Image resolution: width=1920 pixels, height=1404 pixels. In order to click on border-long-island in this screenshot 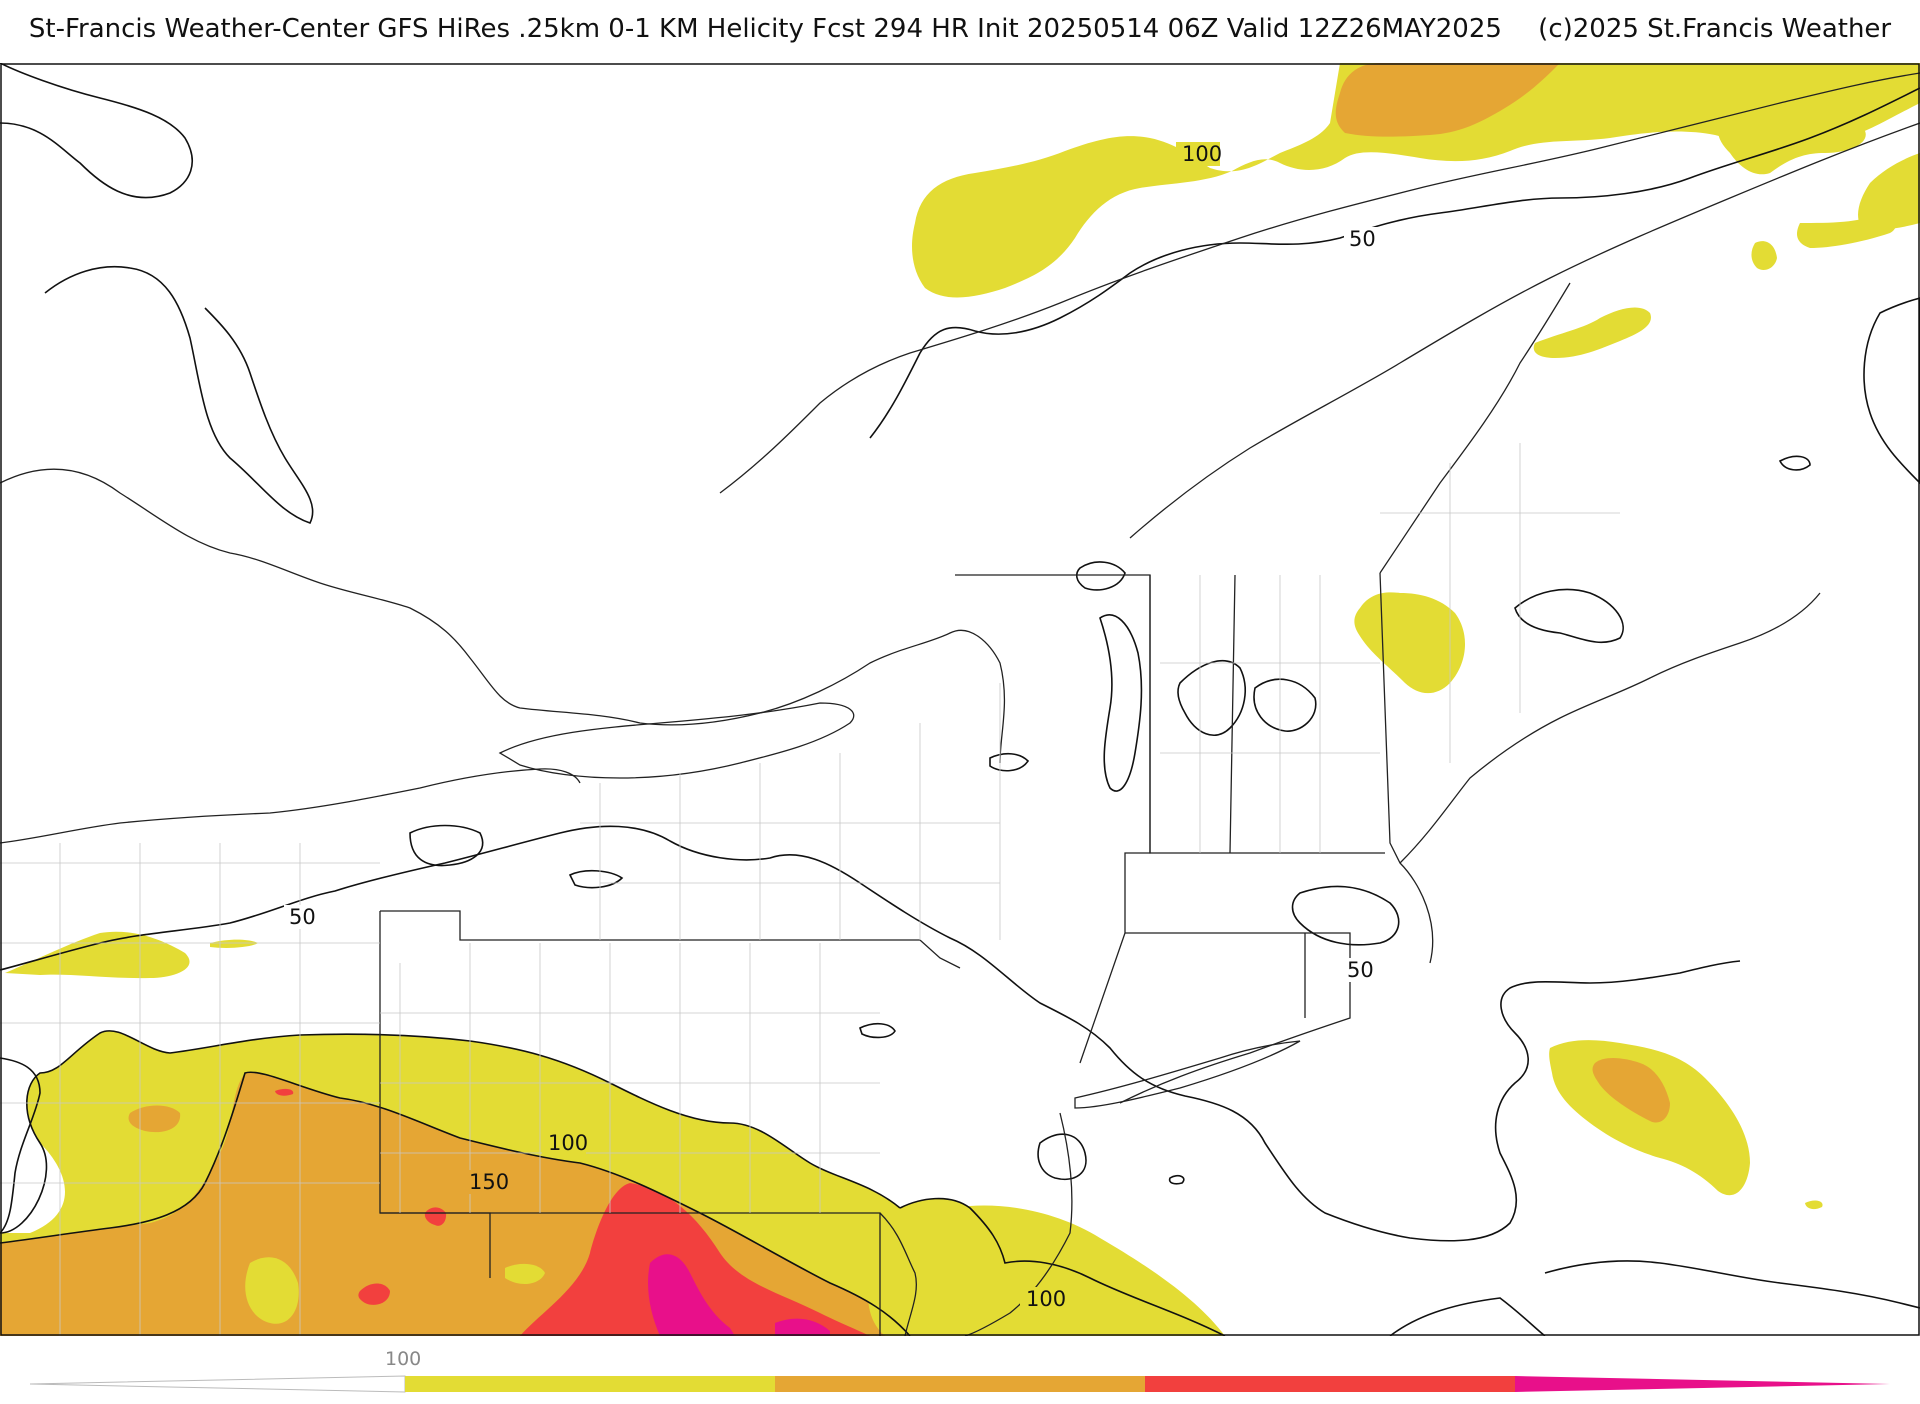, I will do `click(1187, 1074)`.